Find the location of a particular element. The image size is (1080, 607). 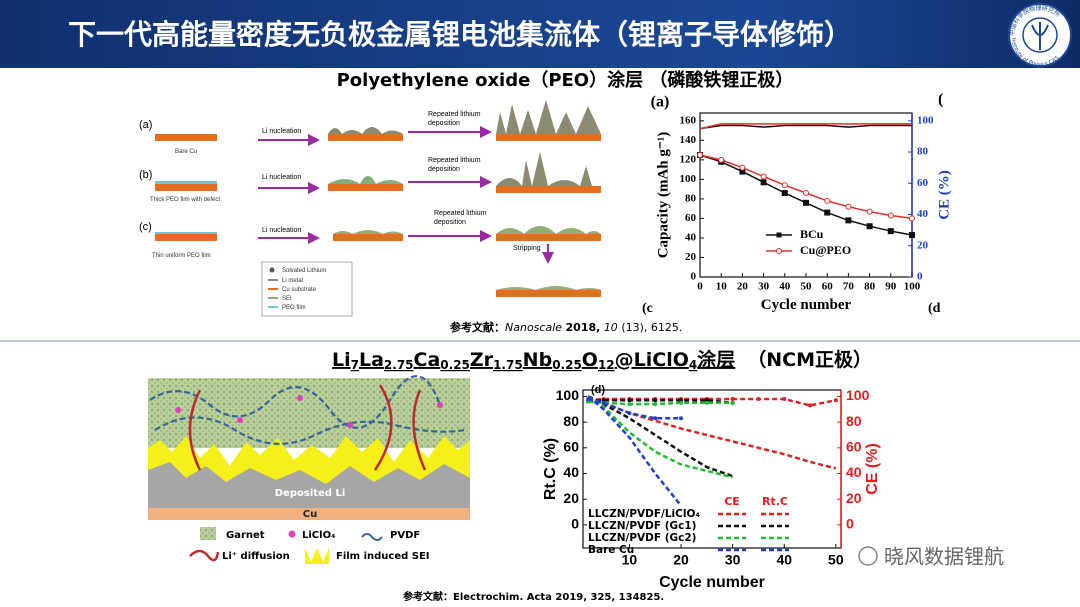

legend-label: Li metal is located at coordinates (292, 281).